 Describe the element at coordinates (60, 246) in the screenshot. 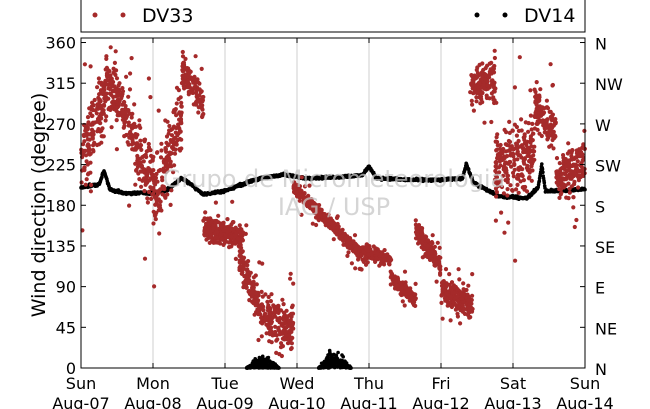

I see `y-tick-label: 135` at that location.